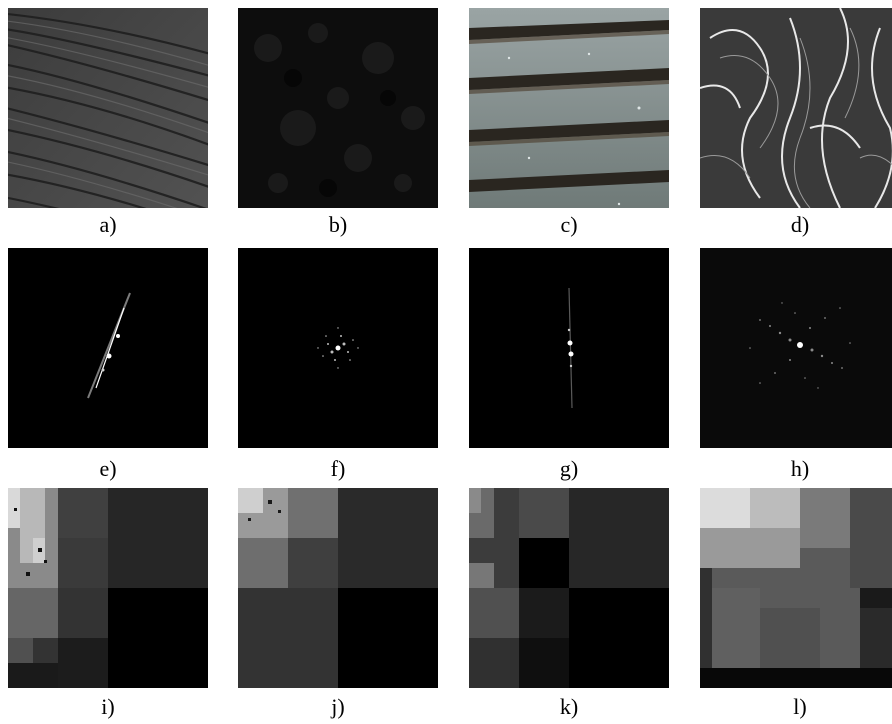 This screenshot has height=724, width=892. Describe the element at coordinates (108, 224) in the screenshot. I see `caption-a: a)` at that location.